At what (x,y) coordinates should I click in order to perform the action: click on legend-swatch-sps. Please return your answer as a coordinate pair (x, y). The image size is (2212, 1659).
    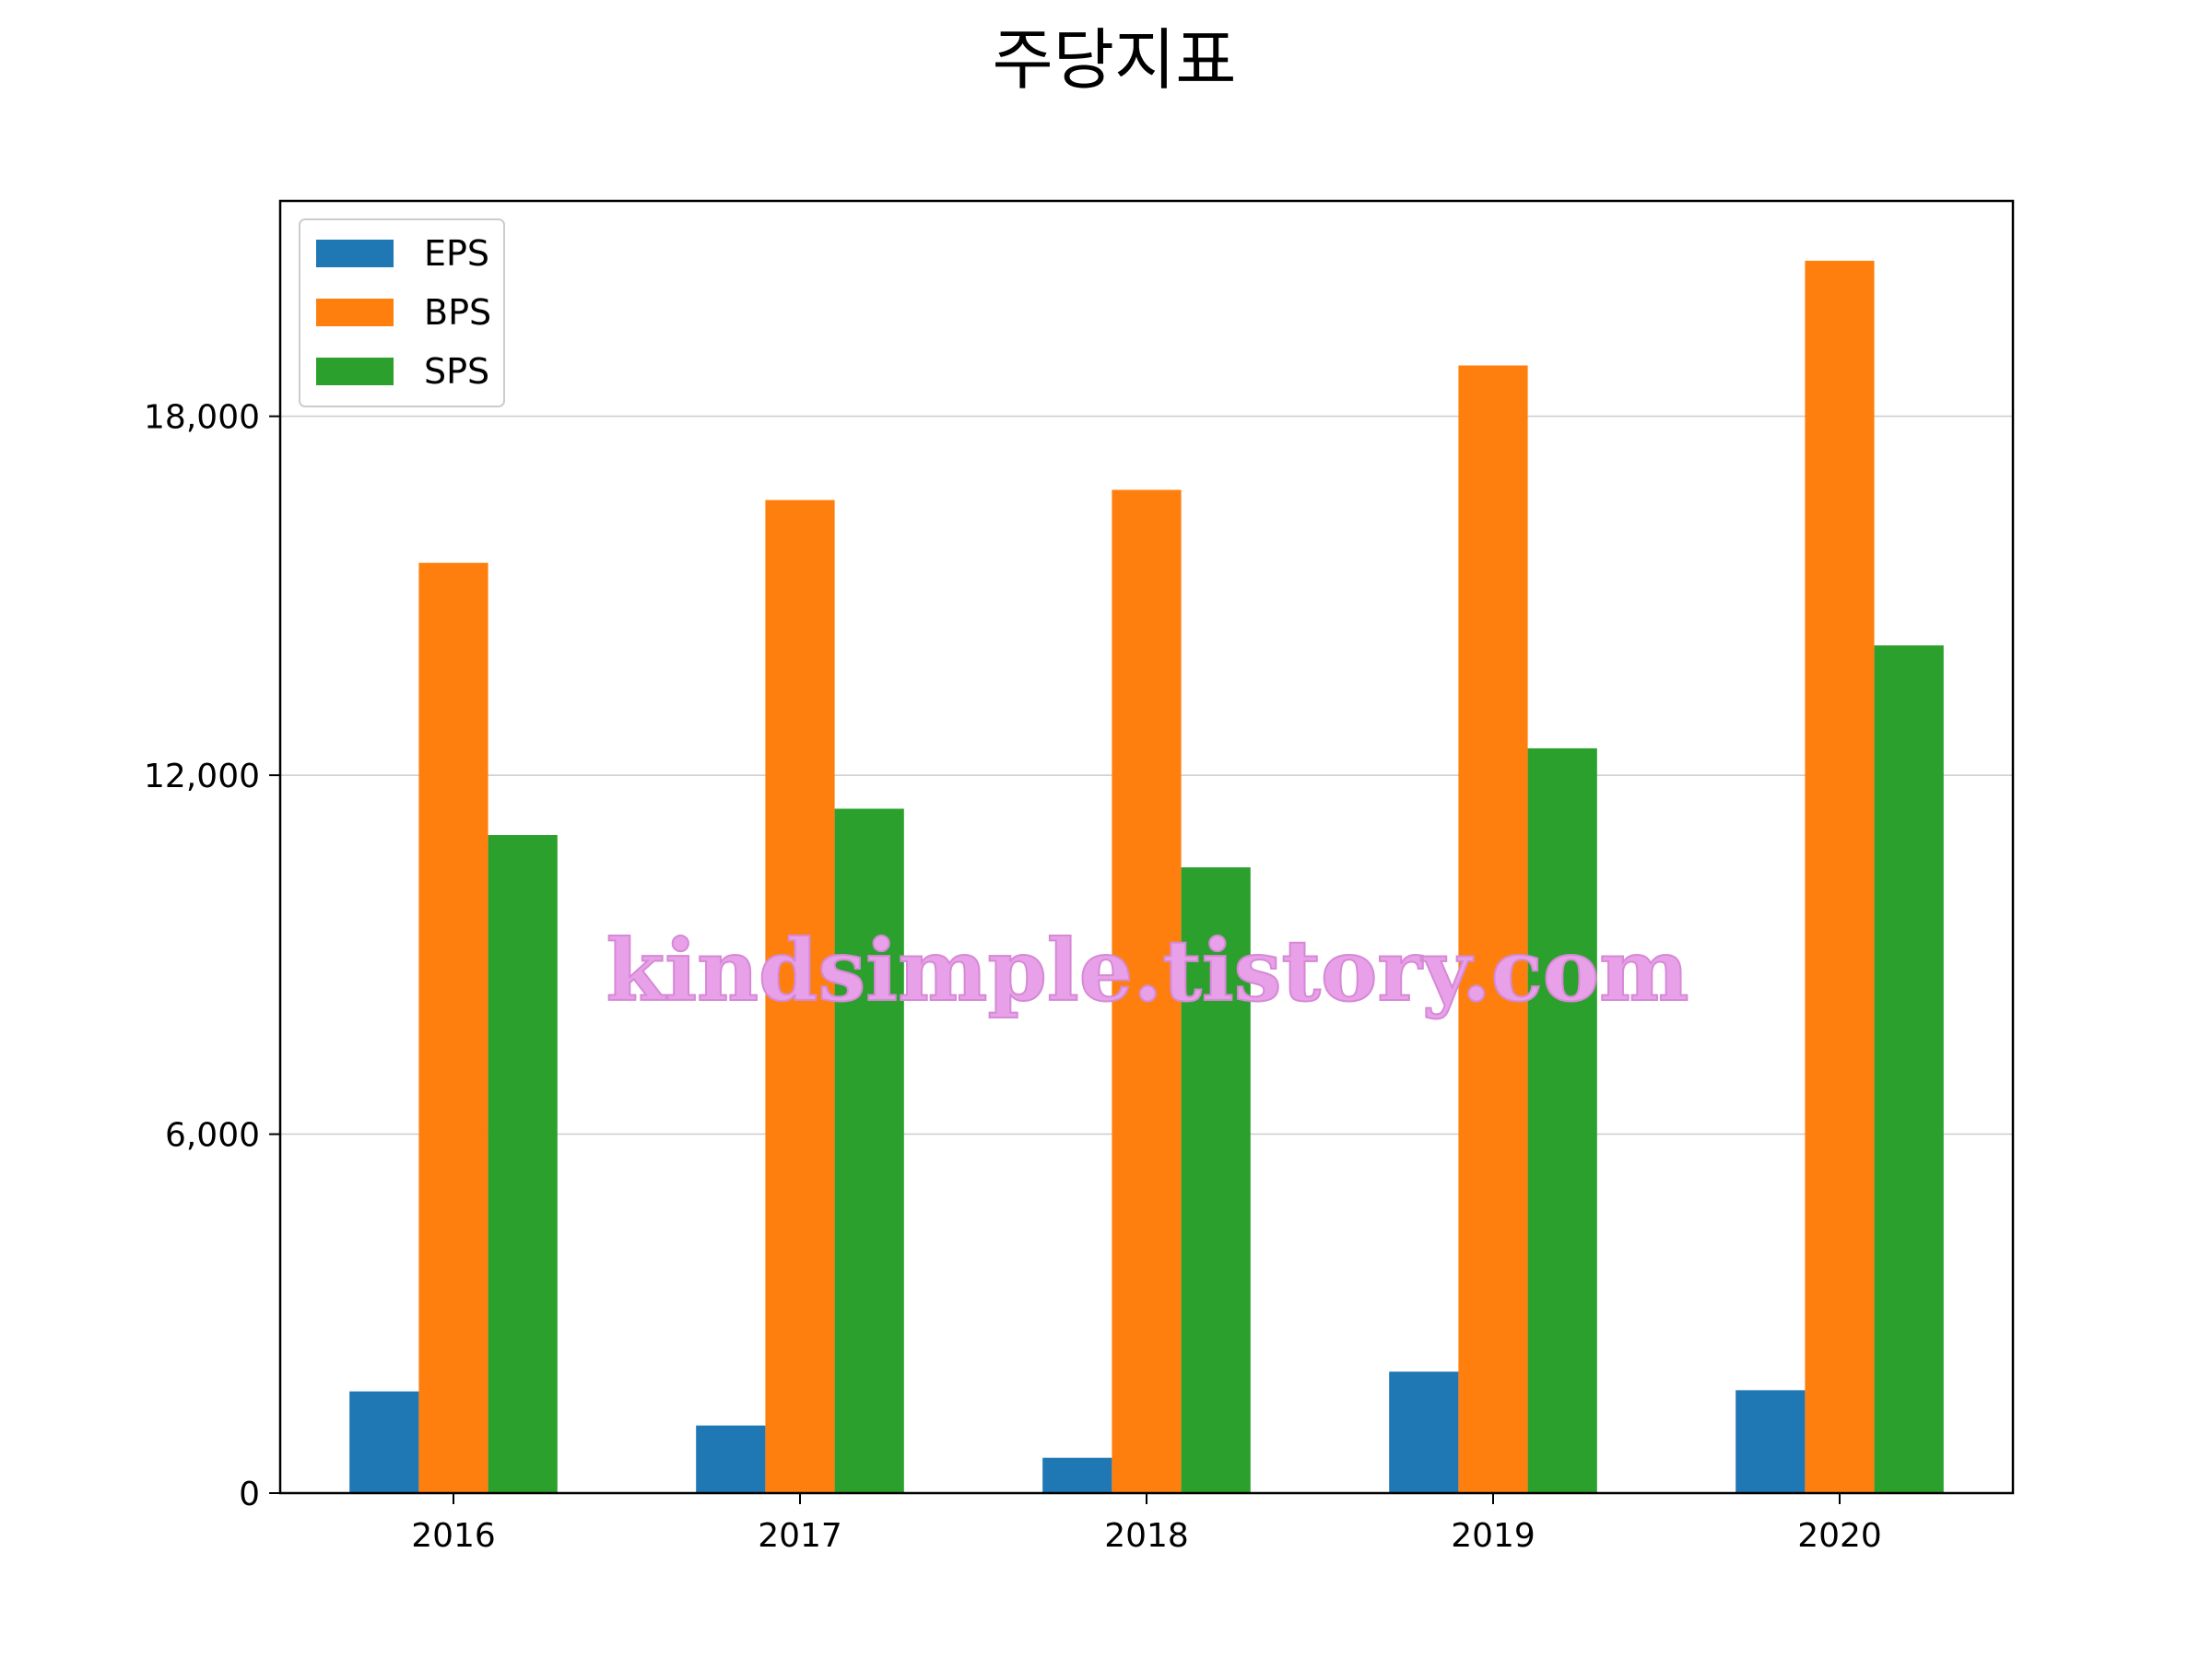
    Looking at the image, I should click on (355, 371).